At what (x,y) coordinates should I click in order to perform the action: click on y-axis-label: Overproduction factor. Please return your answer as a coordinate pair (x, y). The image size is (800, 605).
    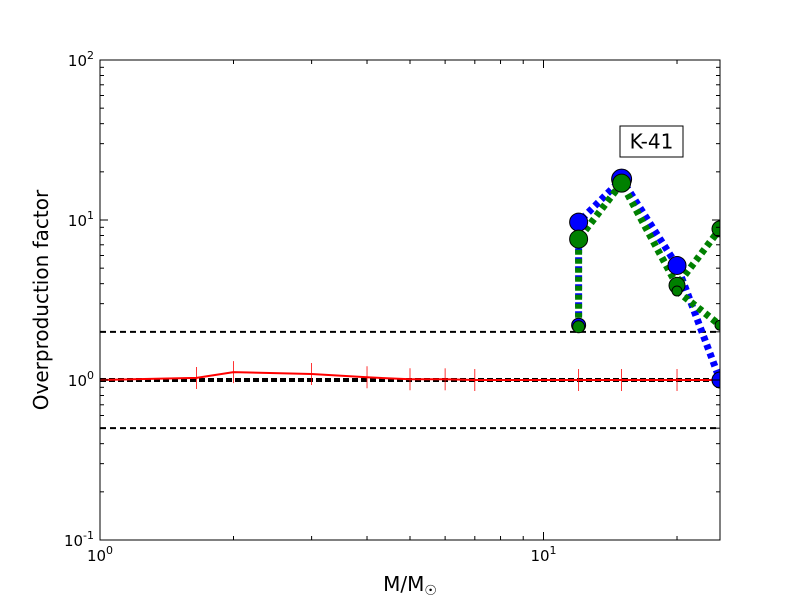
    Looking at the image, I should click on (41, 299).